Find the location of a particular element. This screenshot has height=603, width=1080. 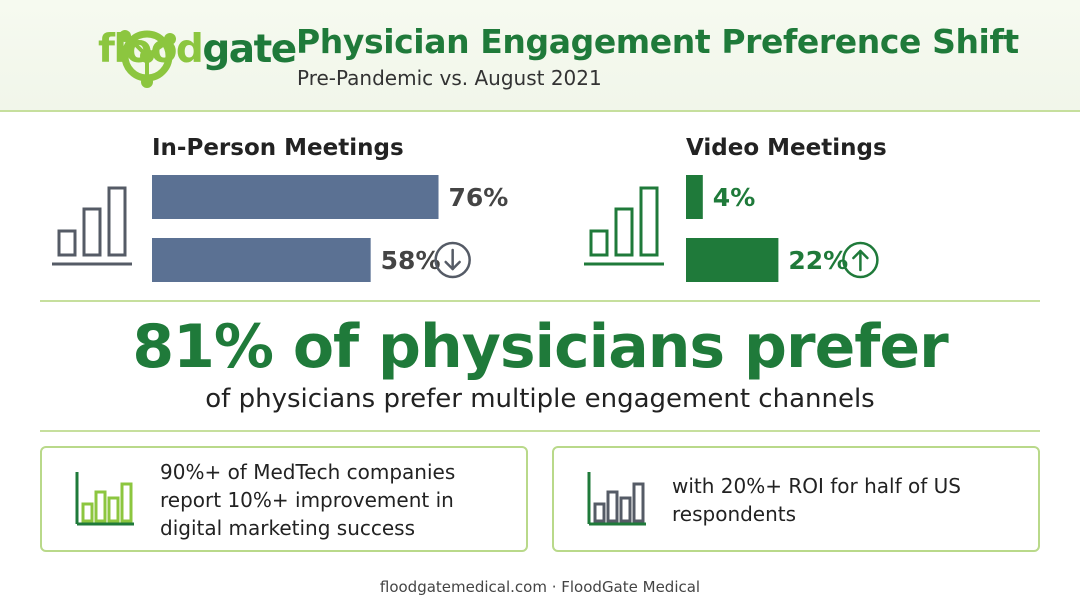

logo-wordmark: floodgate is located at coordinates (197, 49).